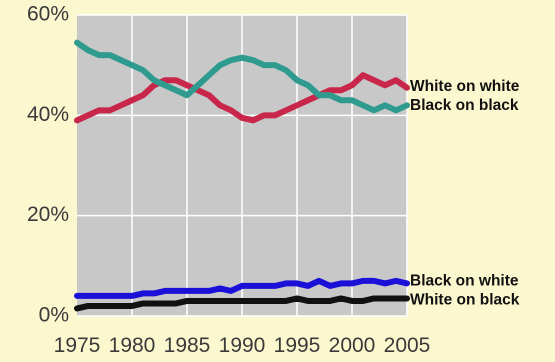 This screenshot has height=362, width=555. What do you see at coordinates (465, 300) in the screenshot?
I see `series-label-white-on-black: White on black` at bounding box center [465, 300].